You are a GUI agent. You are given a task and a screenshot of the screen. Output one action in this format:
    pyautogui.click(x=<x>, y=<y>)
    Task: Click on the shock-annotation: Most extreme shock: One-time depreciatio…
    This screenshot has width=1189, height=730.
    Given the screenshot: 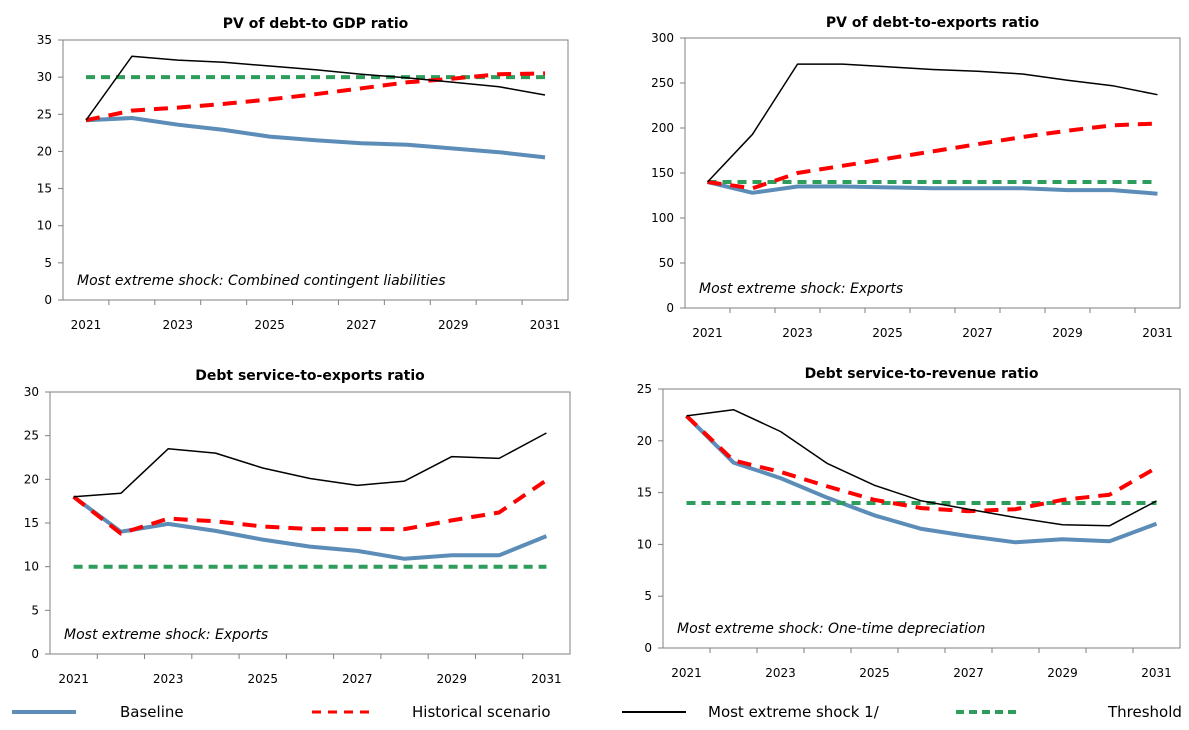 What is the action you would take?
    pyautogui.click(x=831, y=629)
    